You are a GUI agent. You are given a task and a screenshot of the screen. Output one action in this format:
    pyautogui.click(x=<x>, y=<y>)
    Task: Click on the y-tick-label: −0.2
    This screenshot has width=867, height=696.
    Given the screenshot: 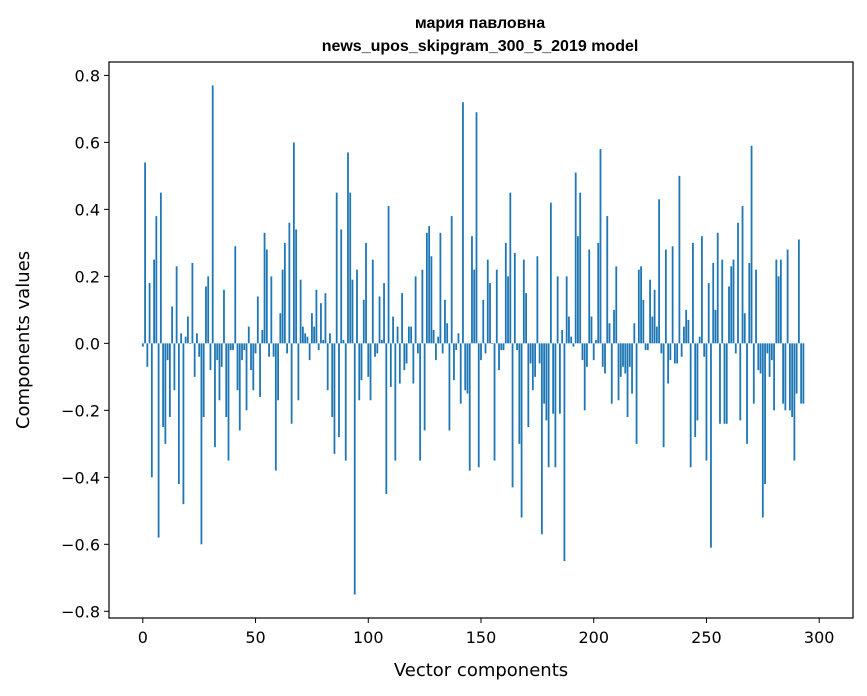 What is the action you would take?
    pyautogui.click(x=80, y=410)
    